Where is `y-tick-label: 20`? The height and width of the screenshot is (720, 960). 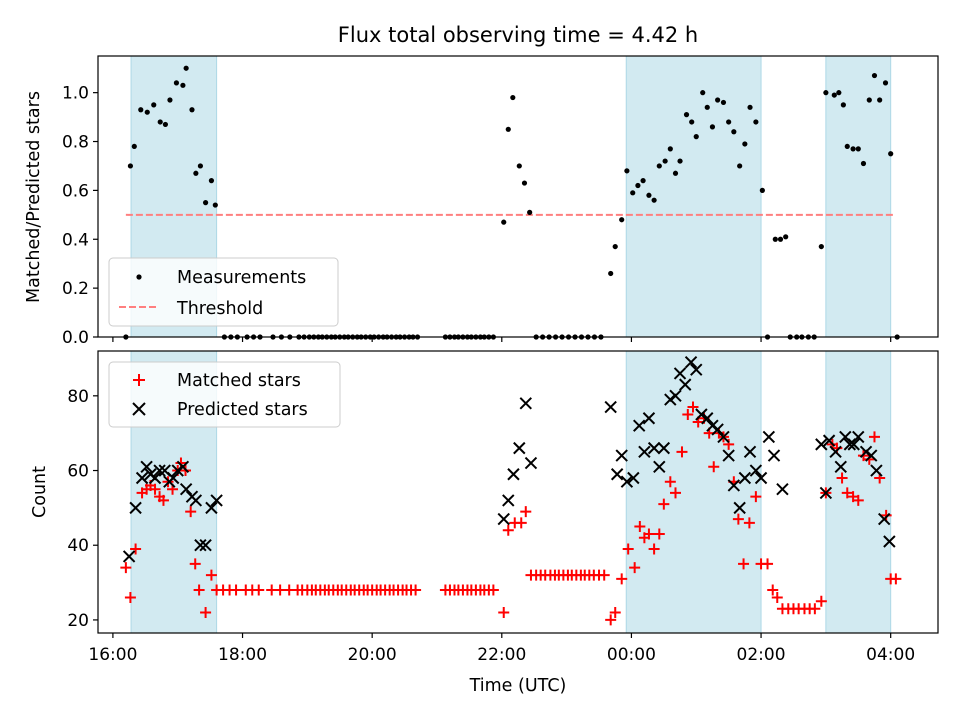
y-tick-label: 20 is located at coordinates (78, 621).